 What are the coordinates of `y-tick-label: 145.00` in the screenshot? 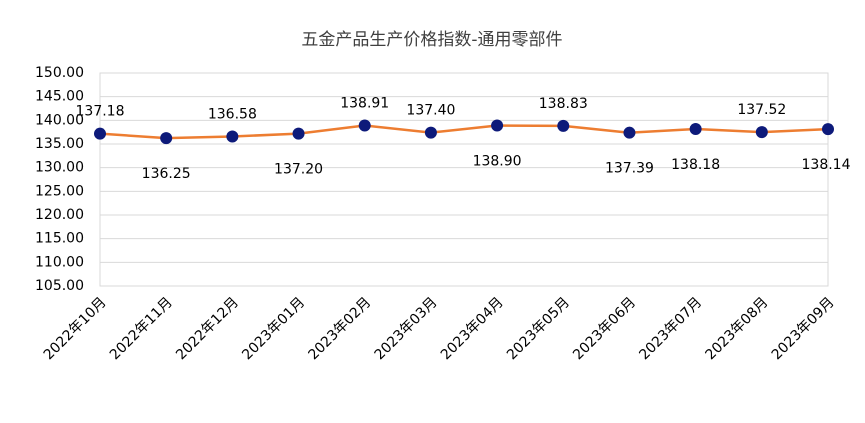 It's located at (59, 97).